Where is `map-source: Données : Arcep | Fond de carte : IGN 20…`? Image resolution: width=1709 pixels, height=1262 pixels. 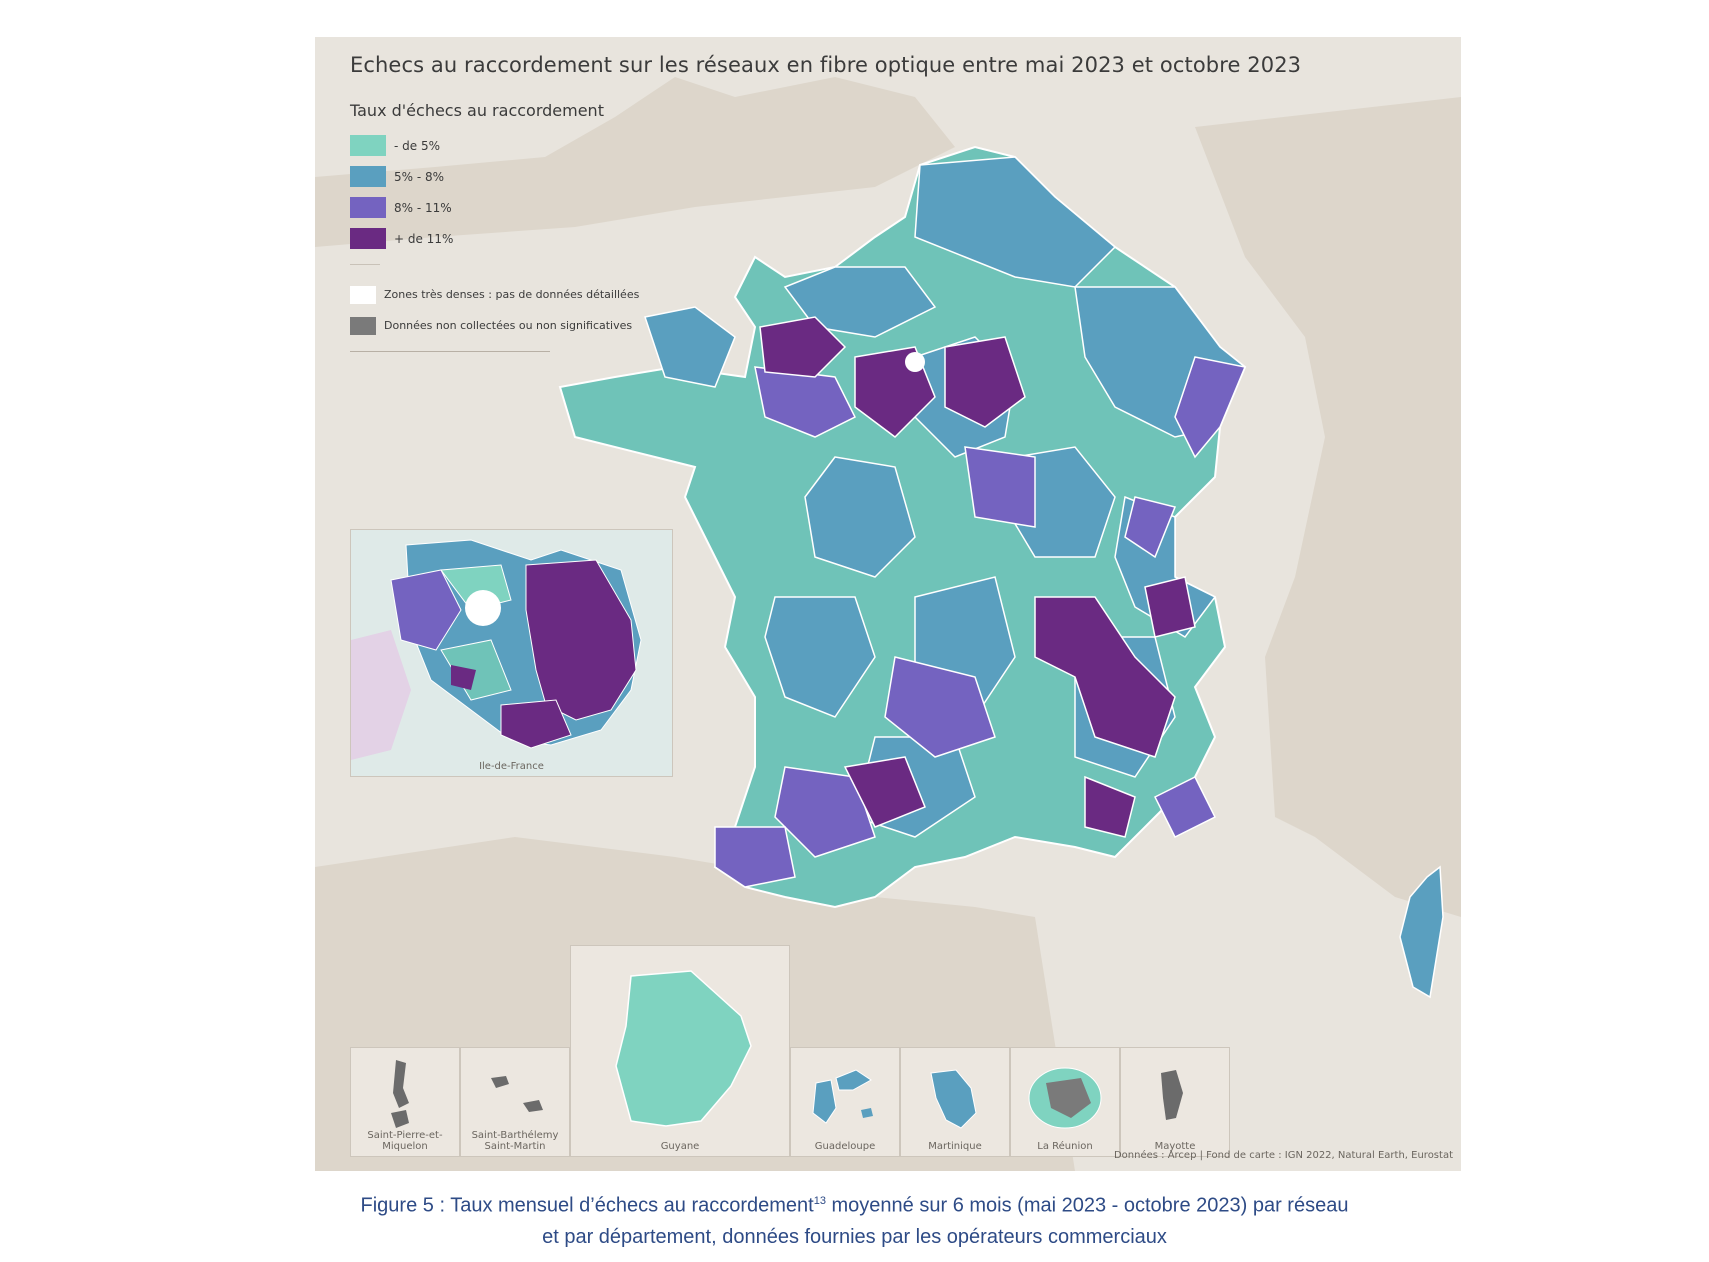 map-source: Données : Arcep | Fond de carte : IGN 20… is located at coordinates (1283, 1155).